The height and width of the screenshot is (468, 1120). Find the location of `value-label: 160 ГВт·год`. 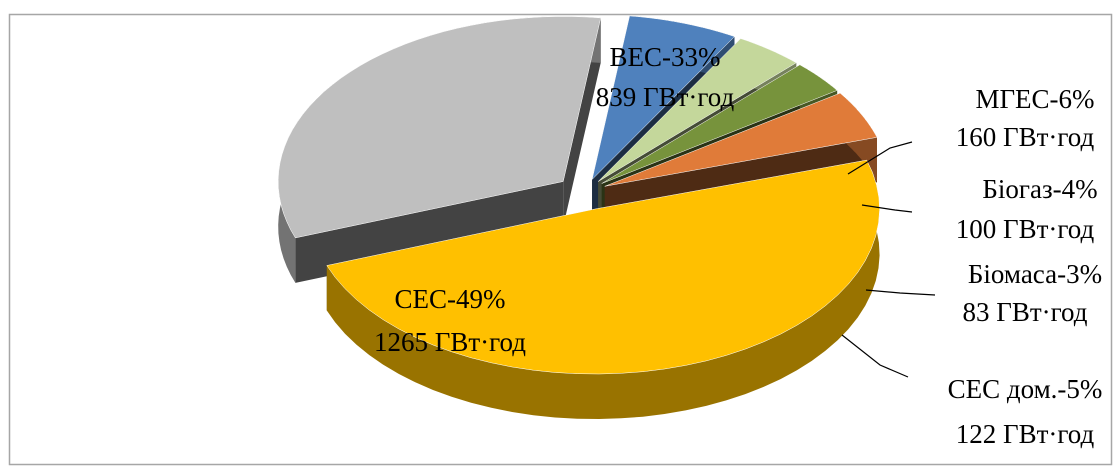

value-label: 160 ГВт·год is located at coordinates (1025, 137).